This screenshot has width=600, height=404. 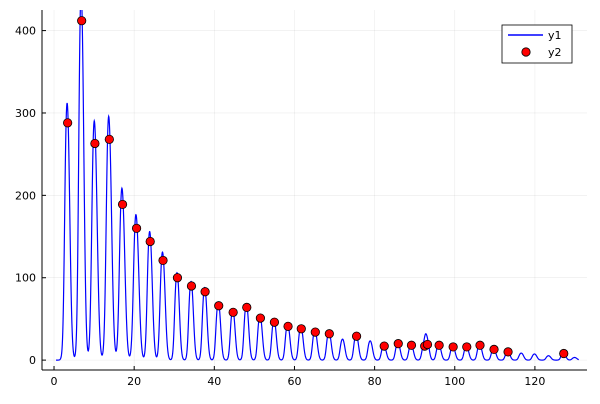 I want to click on y-tick-label: 300, so click(x=25, y=113).